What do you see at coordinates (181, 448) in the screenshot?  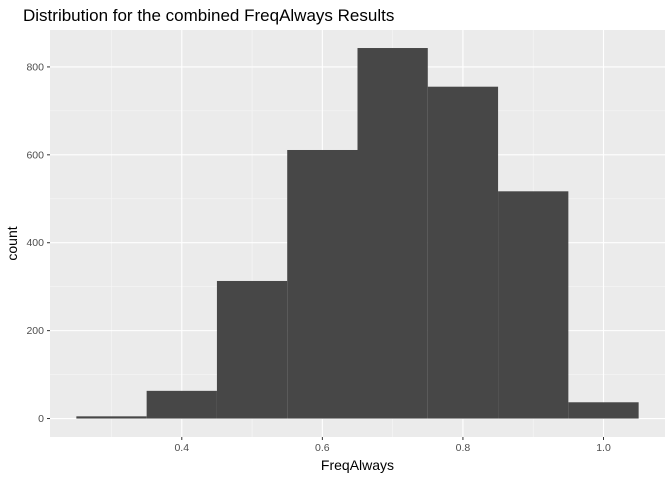 I see `x-tick-label: 0.4` at bounding box center [181, 448].